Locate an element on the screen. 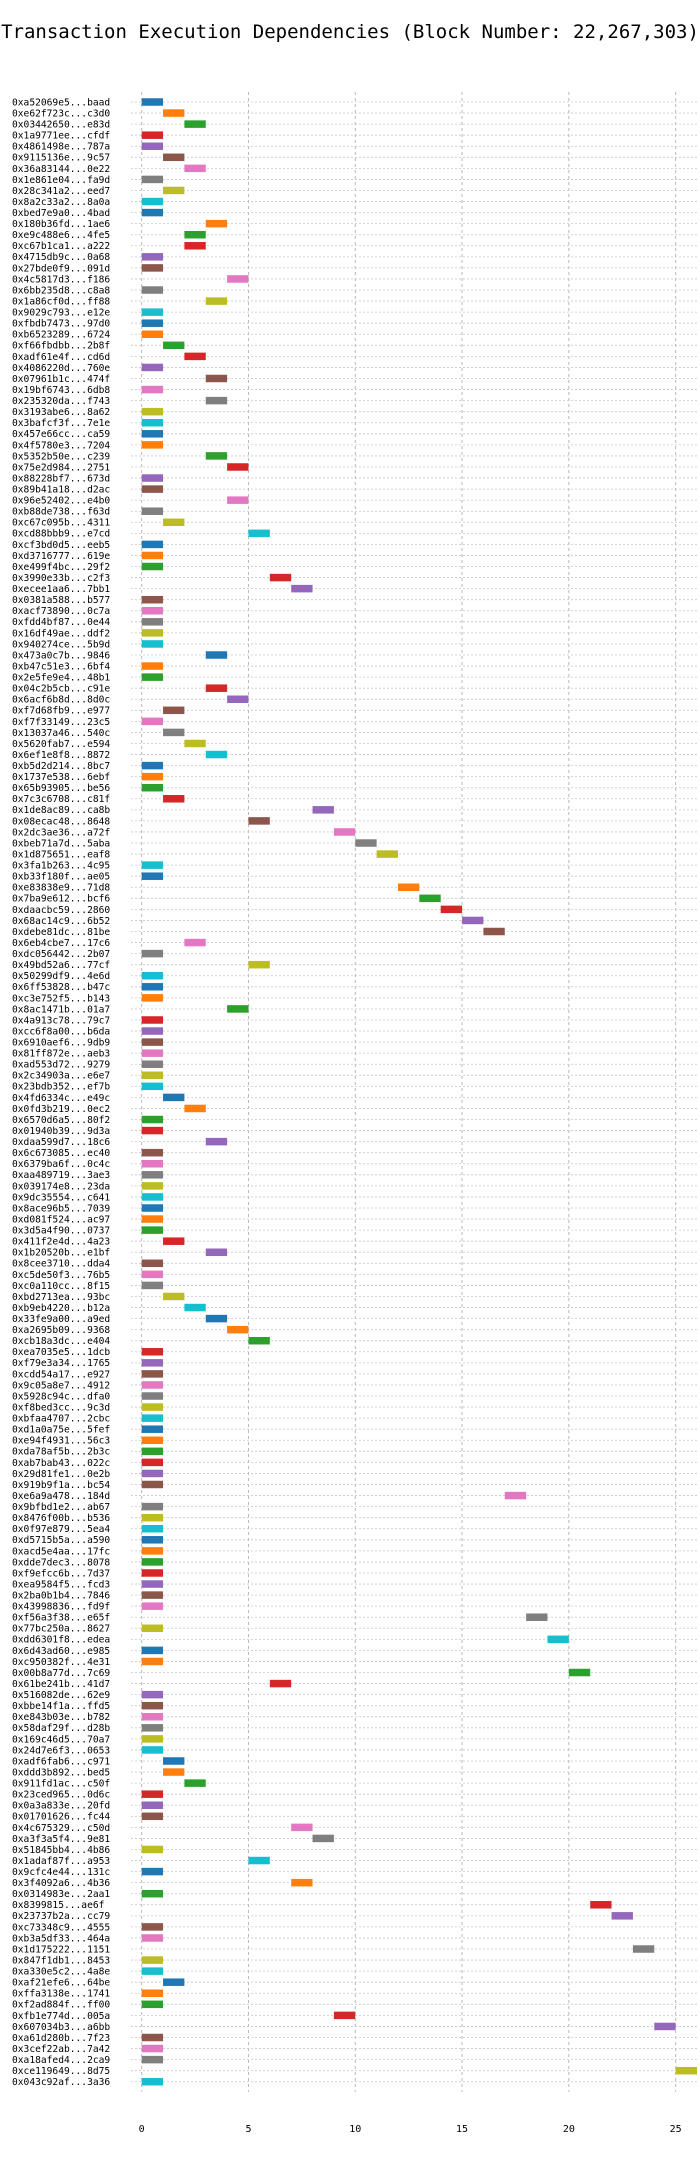  x-tick-label: 0 is located at coordinates (142, 2129).